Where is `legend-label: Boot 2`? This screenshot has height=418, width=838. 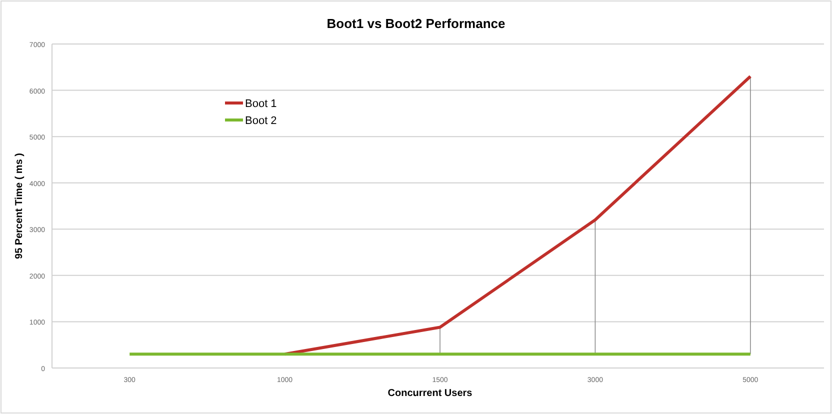 legend-label: Boot 2 is located at coordinates (261, 121).